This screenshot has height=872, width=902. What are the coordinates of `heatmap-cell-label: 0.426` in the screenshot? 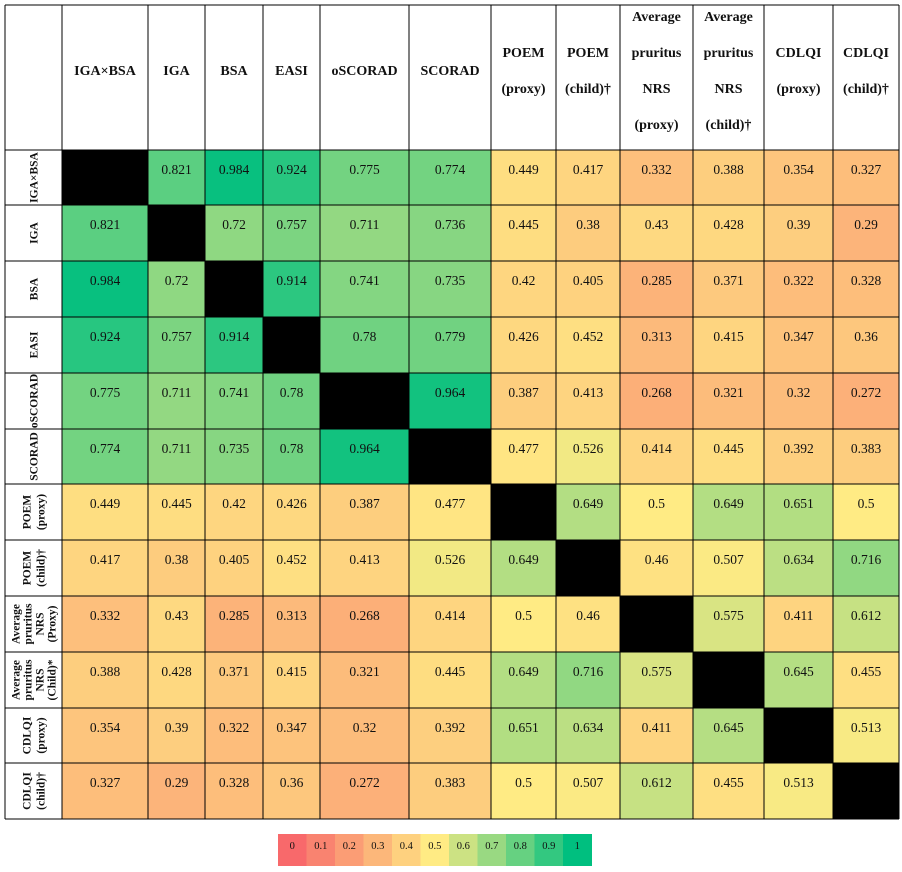 It's located at (523, 336).